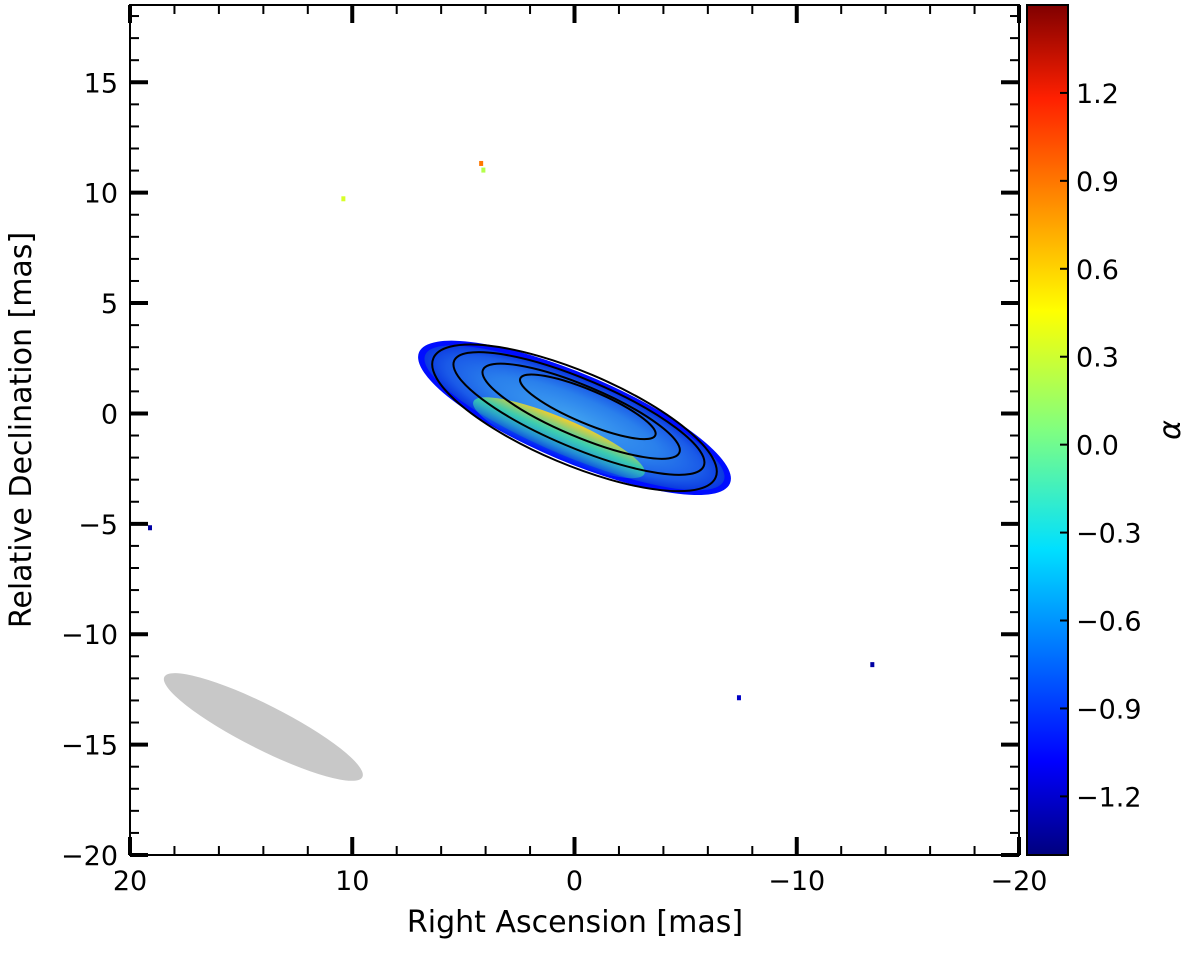 The width and height of the screenshot is (1200, 954). What do you see at coordinates (1109, 534) in the screenshot?
I see `colorbar-tick-label: −0.3` at bounding box center [1109, 534].